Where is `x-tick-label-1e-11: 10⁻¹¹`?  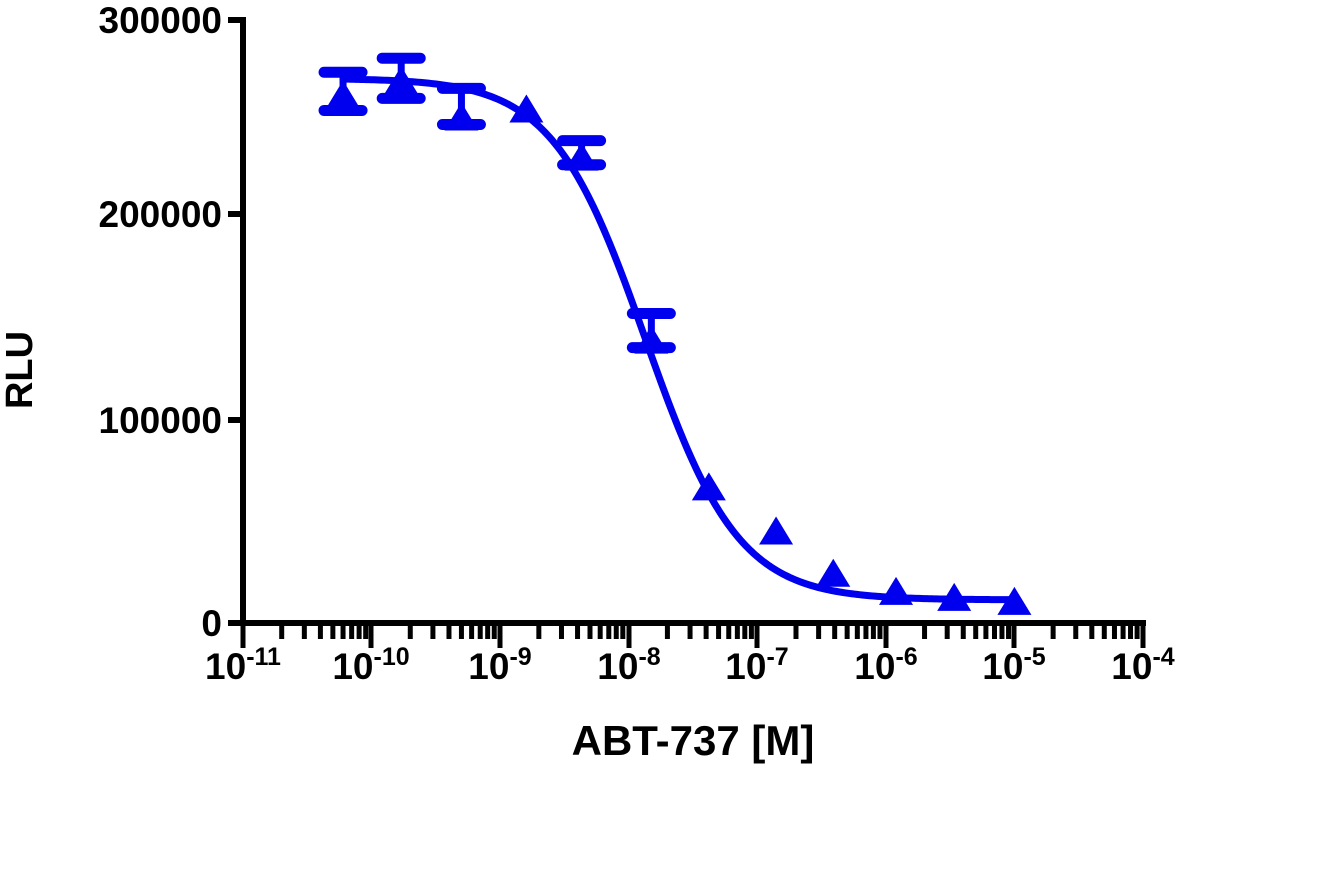
x-tick-label-1e-11: 10⁻¹¹ is located at coordinates (243, 665).